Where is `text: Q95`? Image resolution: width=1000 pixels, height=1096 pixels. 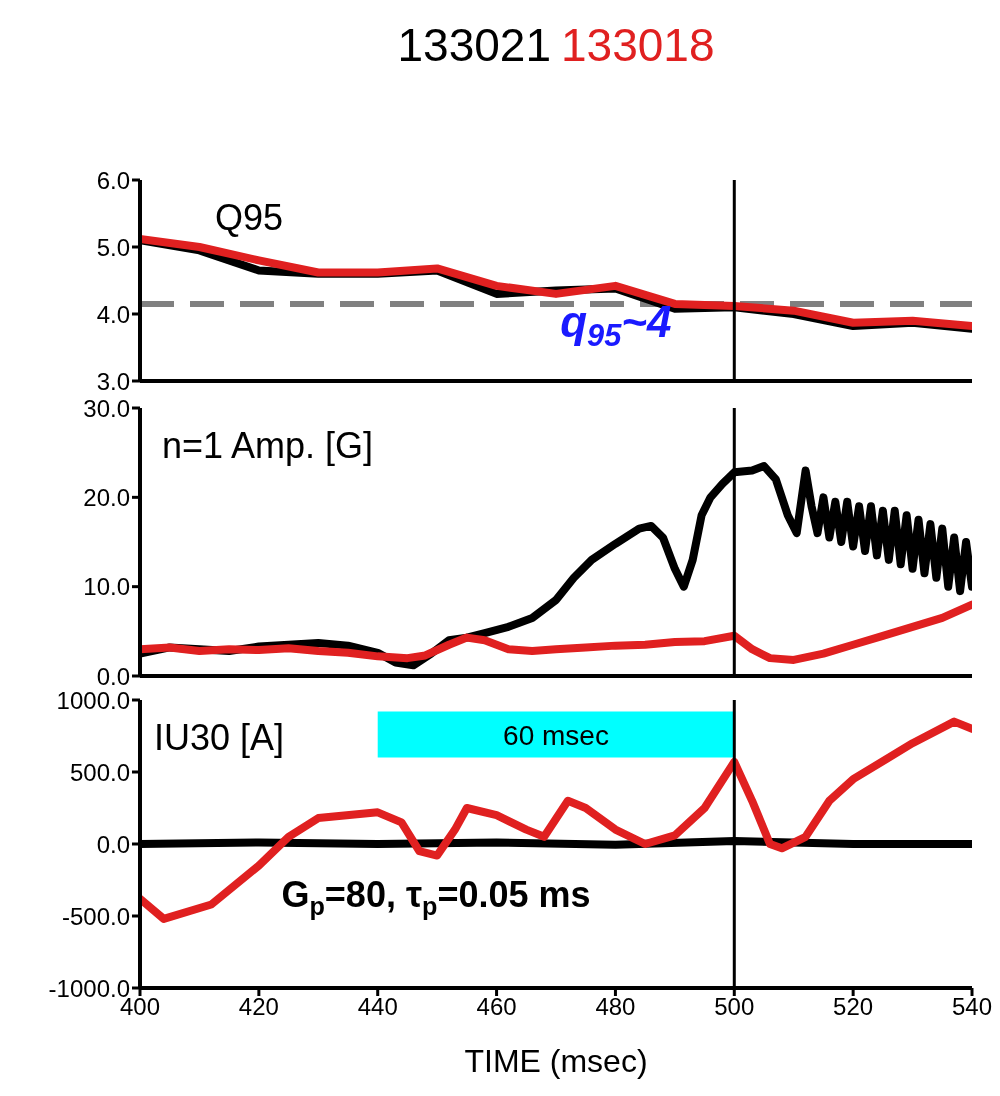 text: Q95 is located at coordinates (249, 217).